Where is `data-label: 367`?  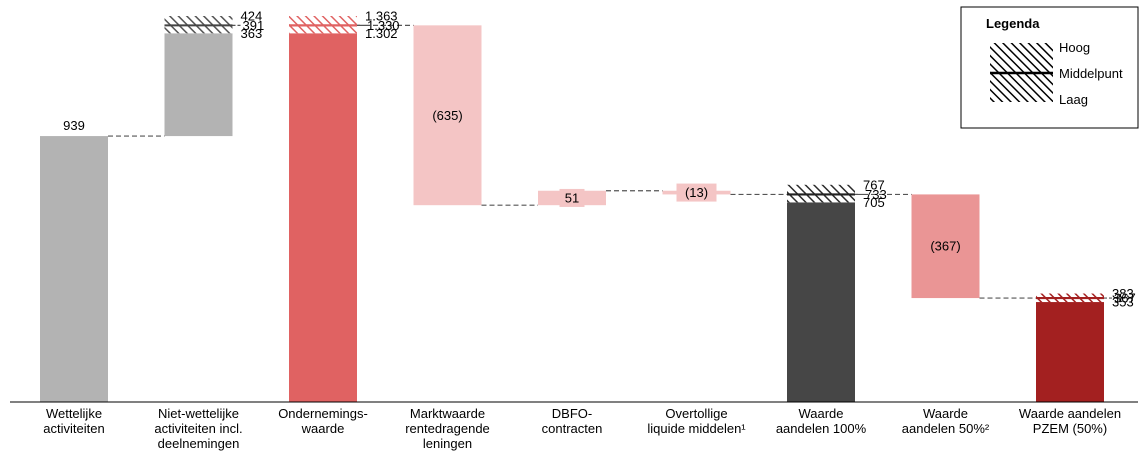
data-label: 367 is located at coordinates (1125, 298).